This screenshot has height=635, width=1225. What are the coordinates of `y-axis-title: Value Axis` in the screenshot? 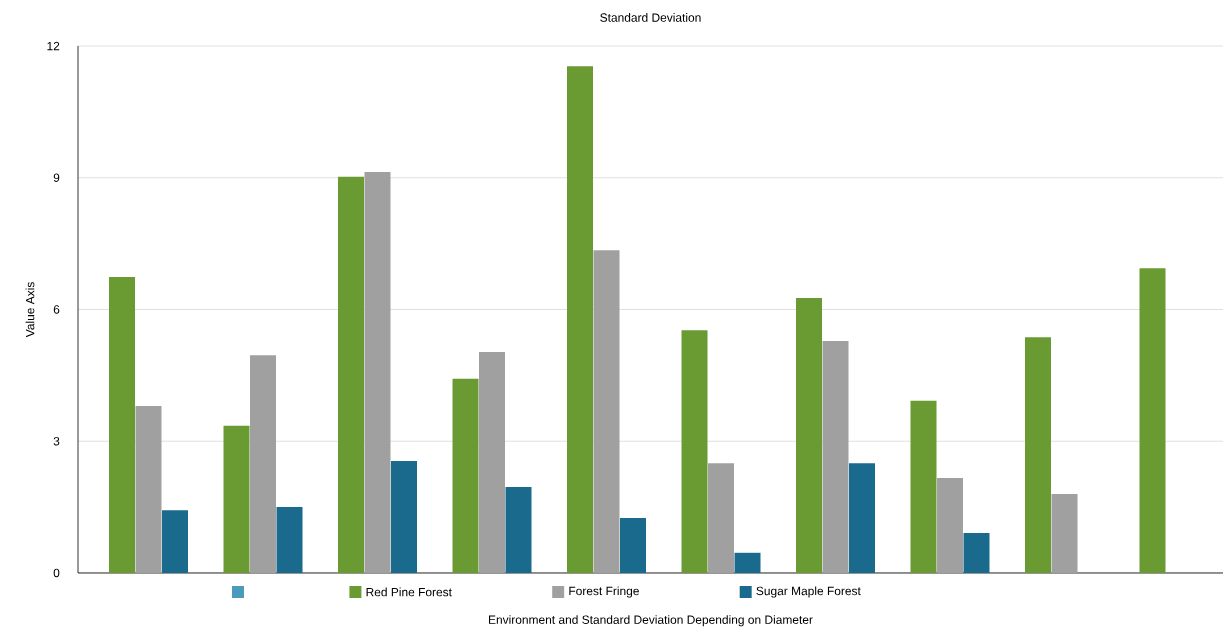 It's located at (30, 310).